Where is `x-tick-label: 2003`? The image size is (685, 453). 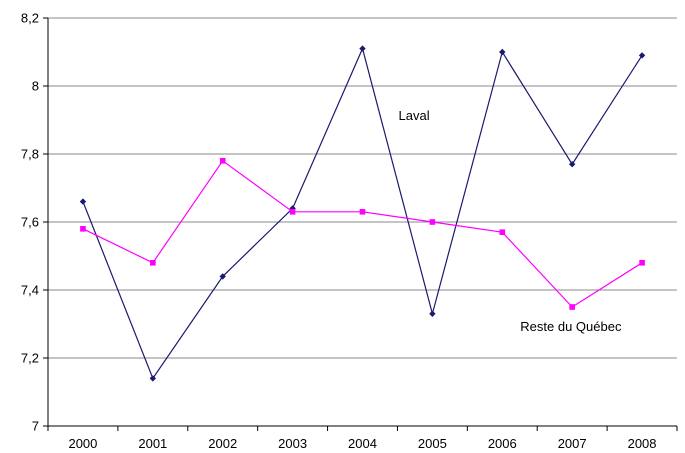
x-tick-label: 2003 is located at coordinates (292, 443).